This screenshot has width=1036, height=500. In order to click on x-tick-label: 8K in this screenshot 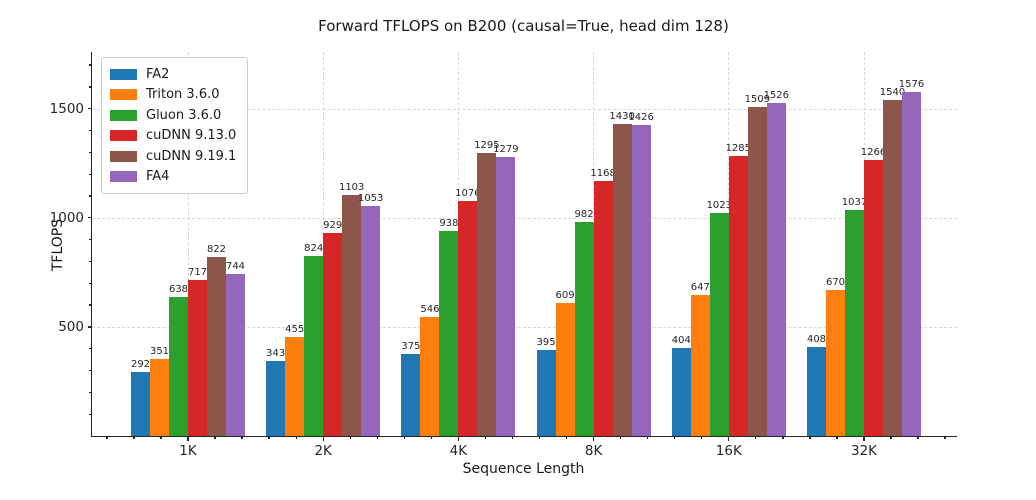, I will do `click(593, 451)`.